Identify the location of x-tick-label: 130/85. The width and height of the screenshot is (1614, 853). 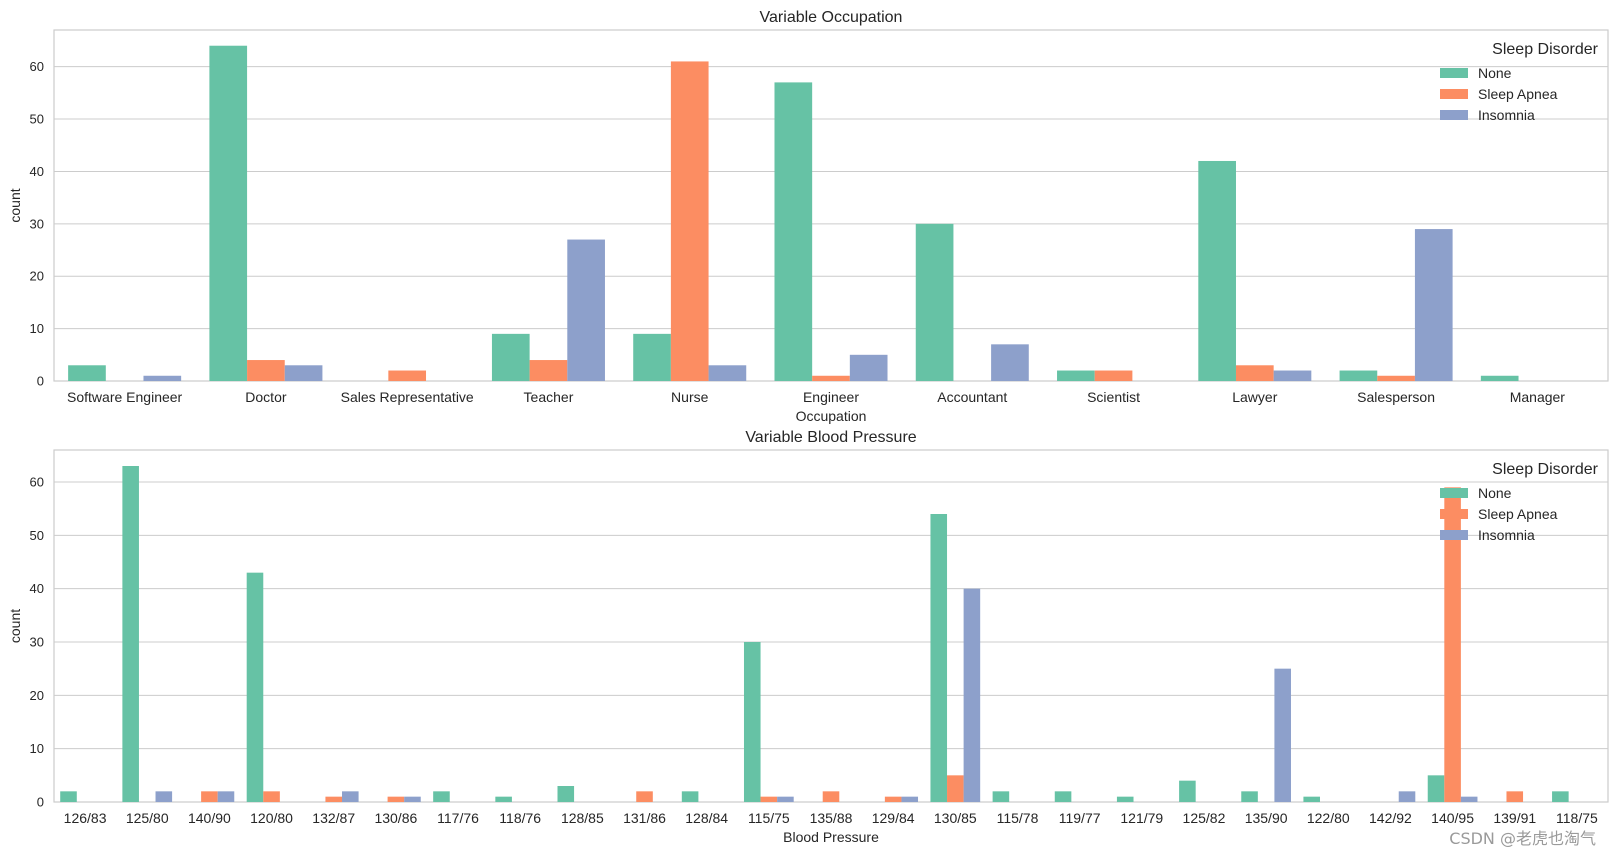
(955, 818).